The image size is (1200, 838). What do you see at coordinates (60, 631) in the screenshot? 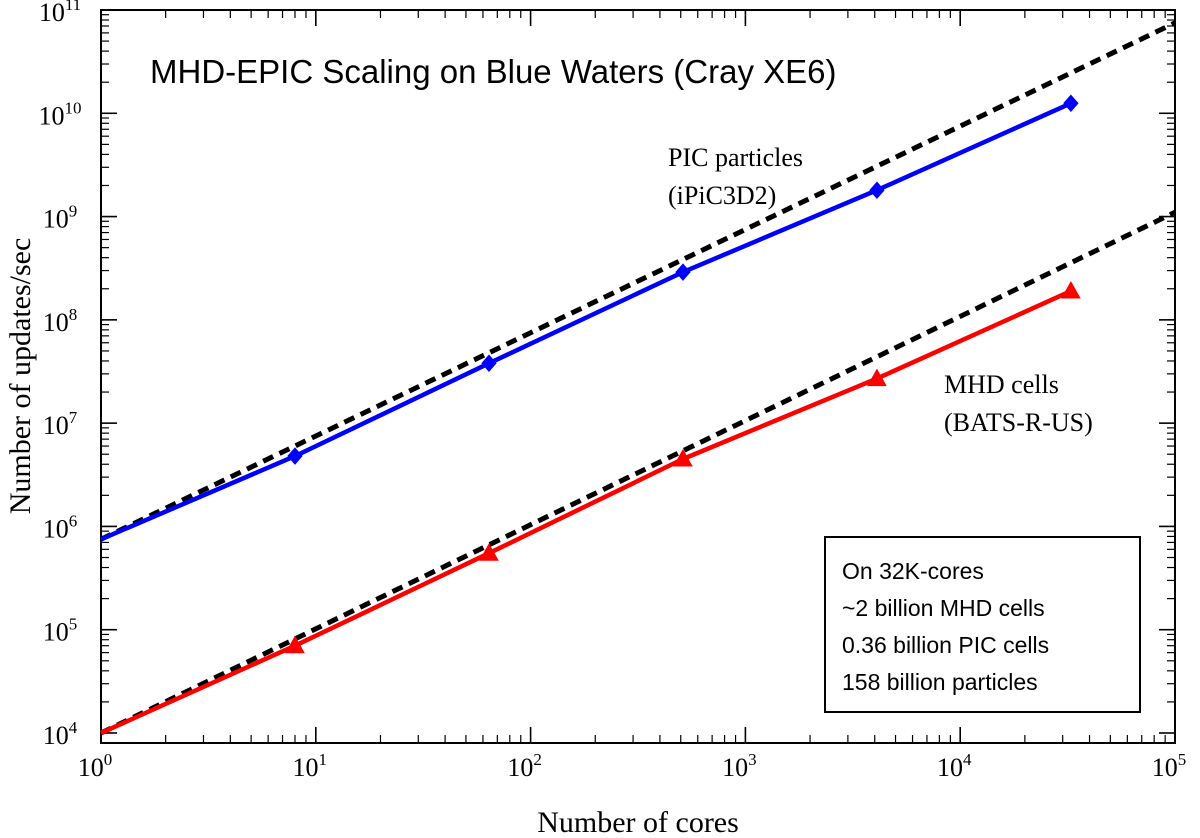
I see `y-tick-label-1: 10⁵` at bounding box center [60, 631].